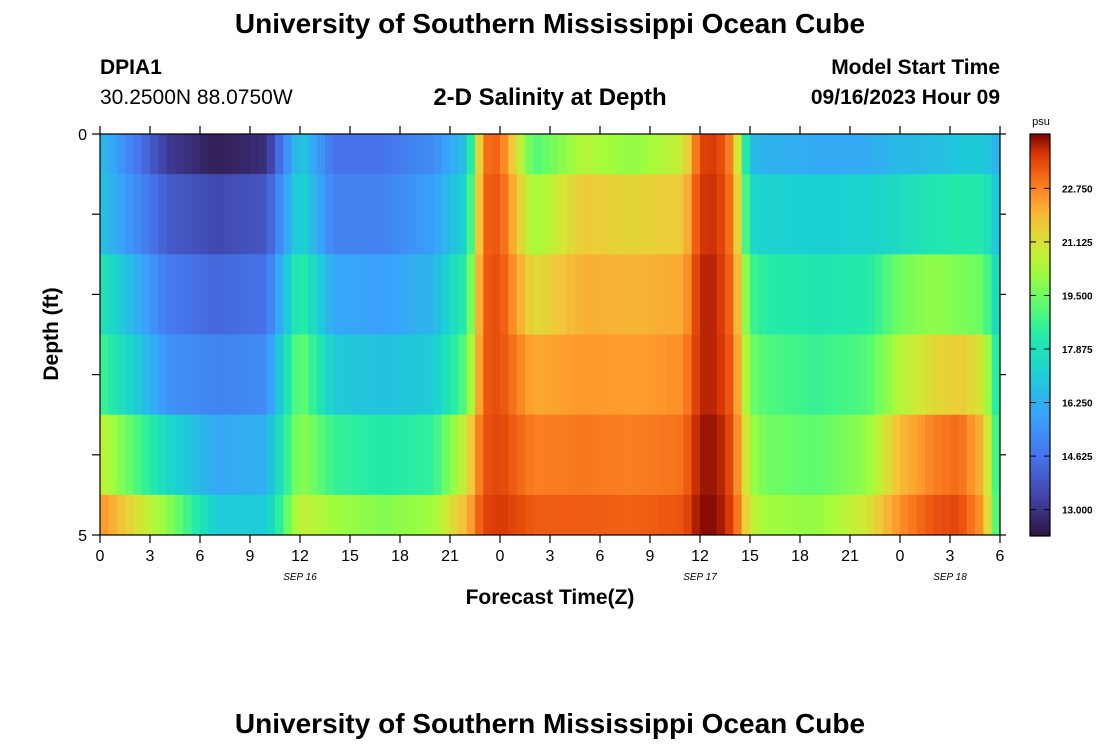  What do you see at coordinates (196, 97) in the screenshot?
I see `station-coordinates: 30.2500N 88.0750W` at bounding box center [196, 97].